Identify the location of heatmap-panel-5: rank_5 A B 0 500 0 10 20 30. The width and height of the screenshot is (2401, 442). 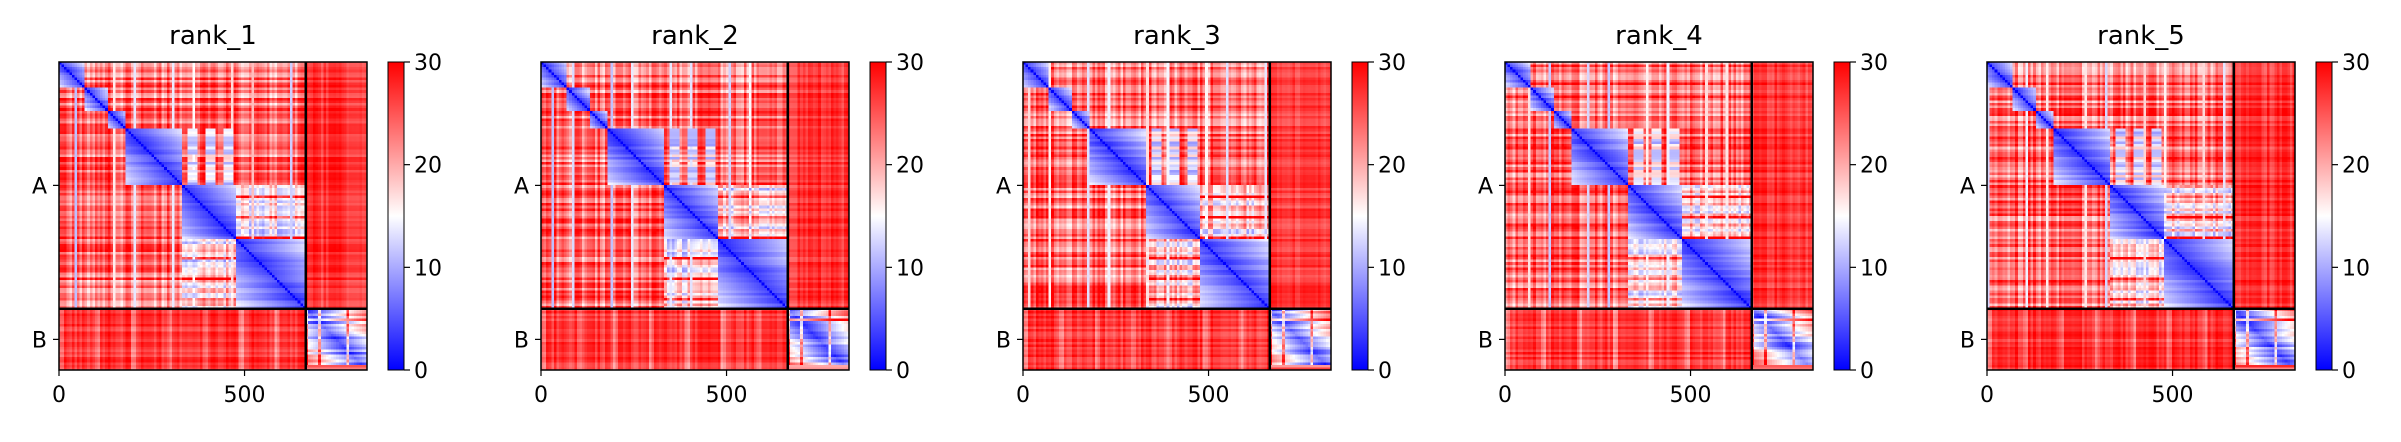
(2165, 214).